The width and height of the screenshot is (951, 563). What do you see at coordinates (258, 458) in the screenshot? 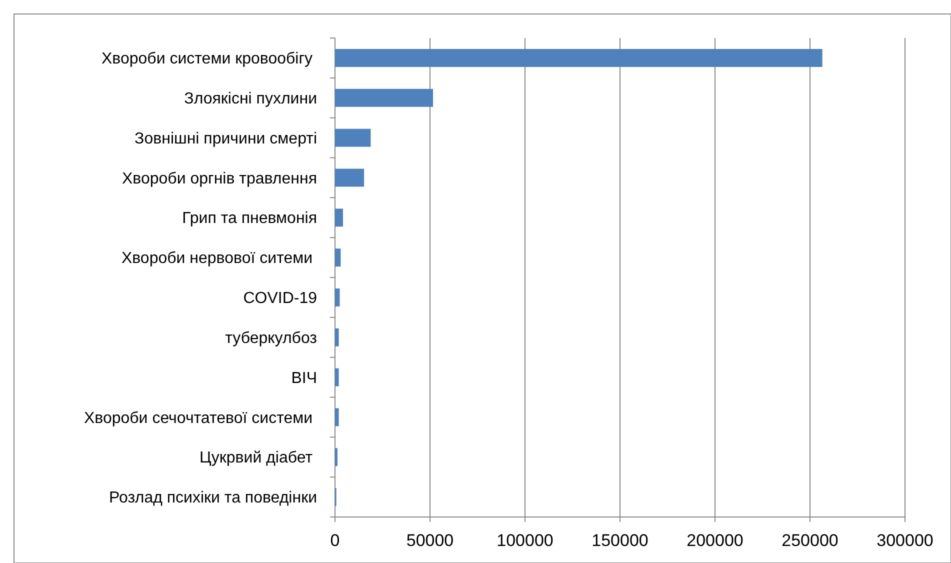
I see `y-tick-label: Цукрвий діабет` at bounding box center [258, 458].